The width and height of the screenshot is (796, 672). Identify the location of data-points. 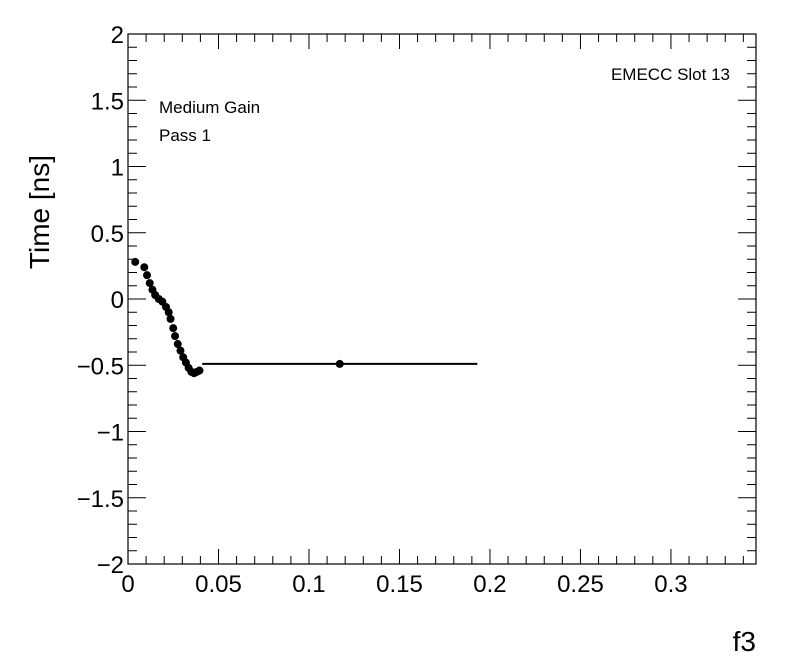
(304, 317).